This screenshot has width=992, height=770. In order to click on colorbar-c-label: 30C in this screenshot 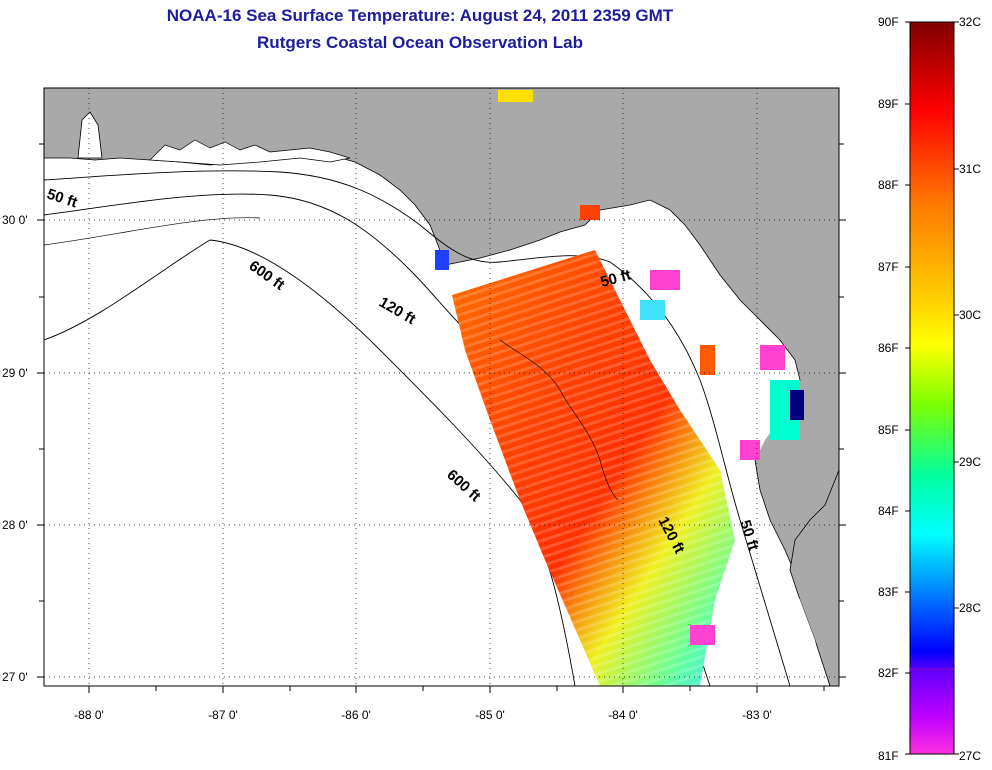, I will do `click(970, 315)`.